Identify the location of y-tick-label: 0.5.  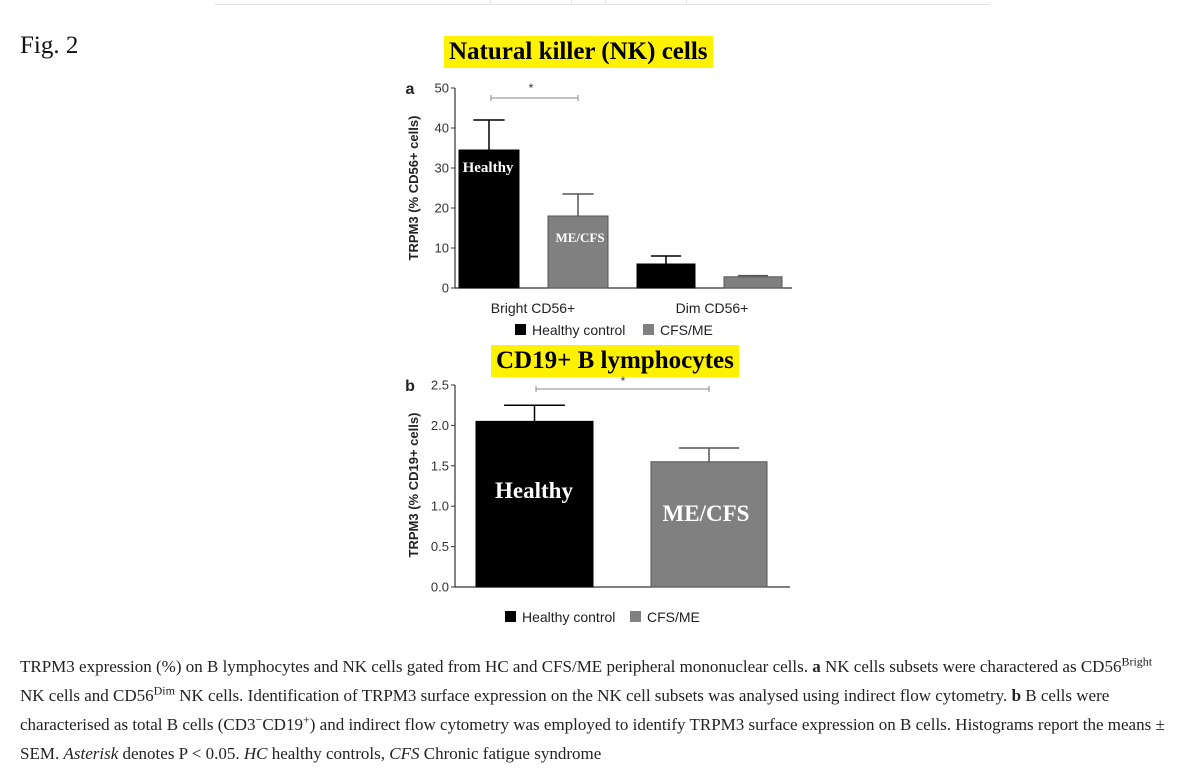
(440, 546).